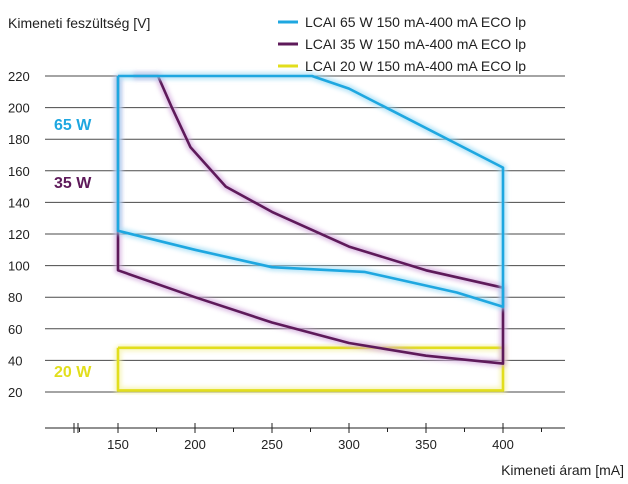  Describe the element at coordinates (15, 392) in the screenshot. I see `y-tick-label-20: 20` at that location.